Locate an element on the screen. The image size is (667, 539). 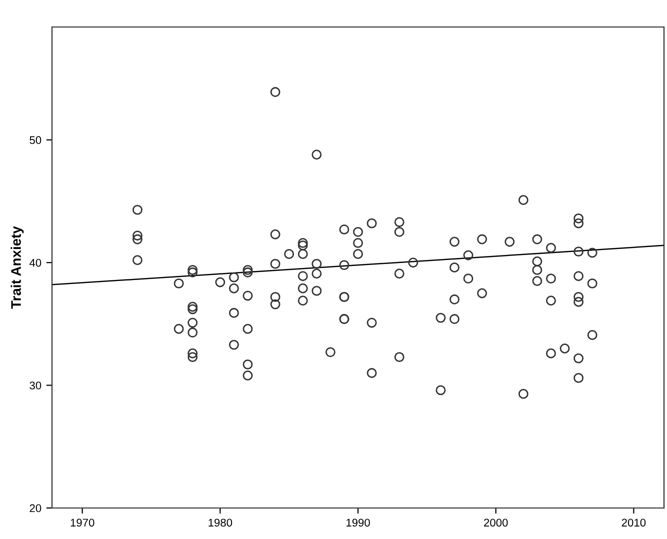
y-tick-label: 30 is located at coordinates (36, 386).